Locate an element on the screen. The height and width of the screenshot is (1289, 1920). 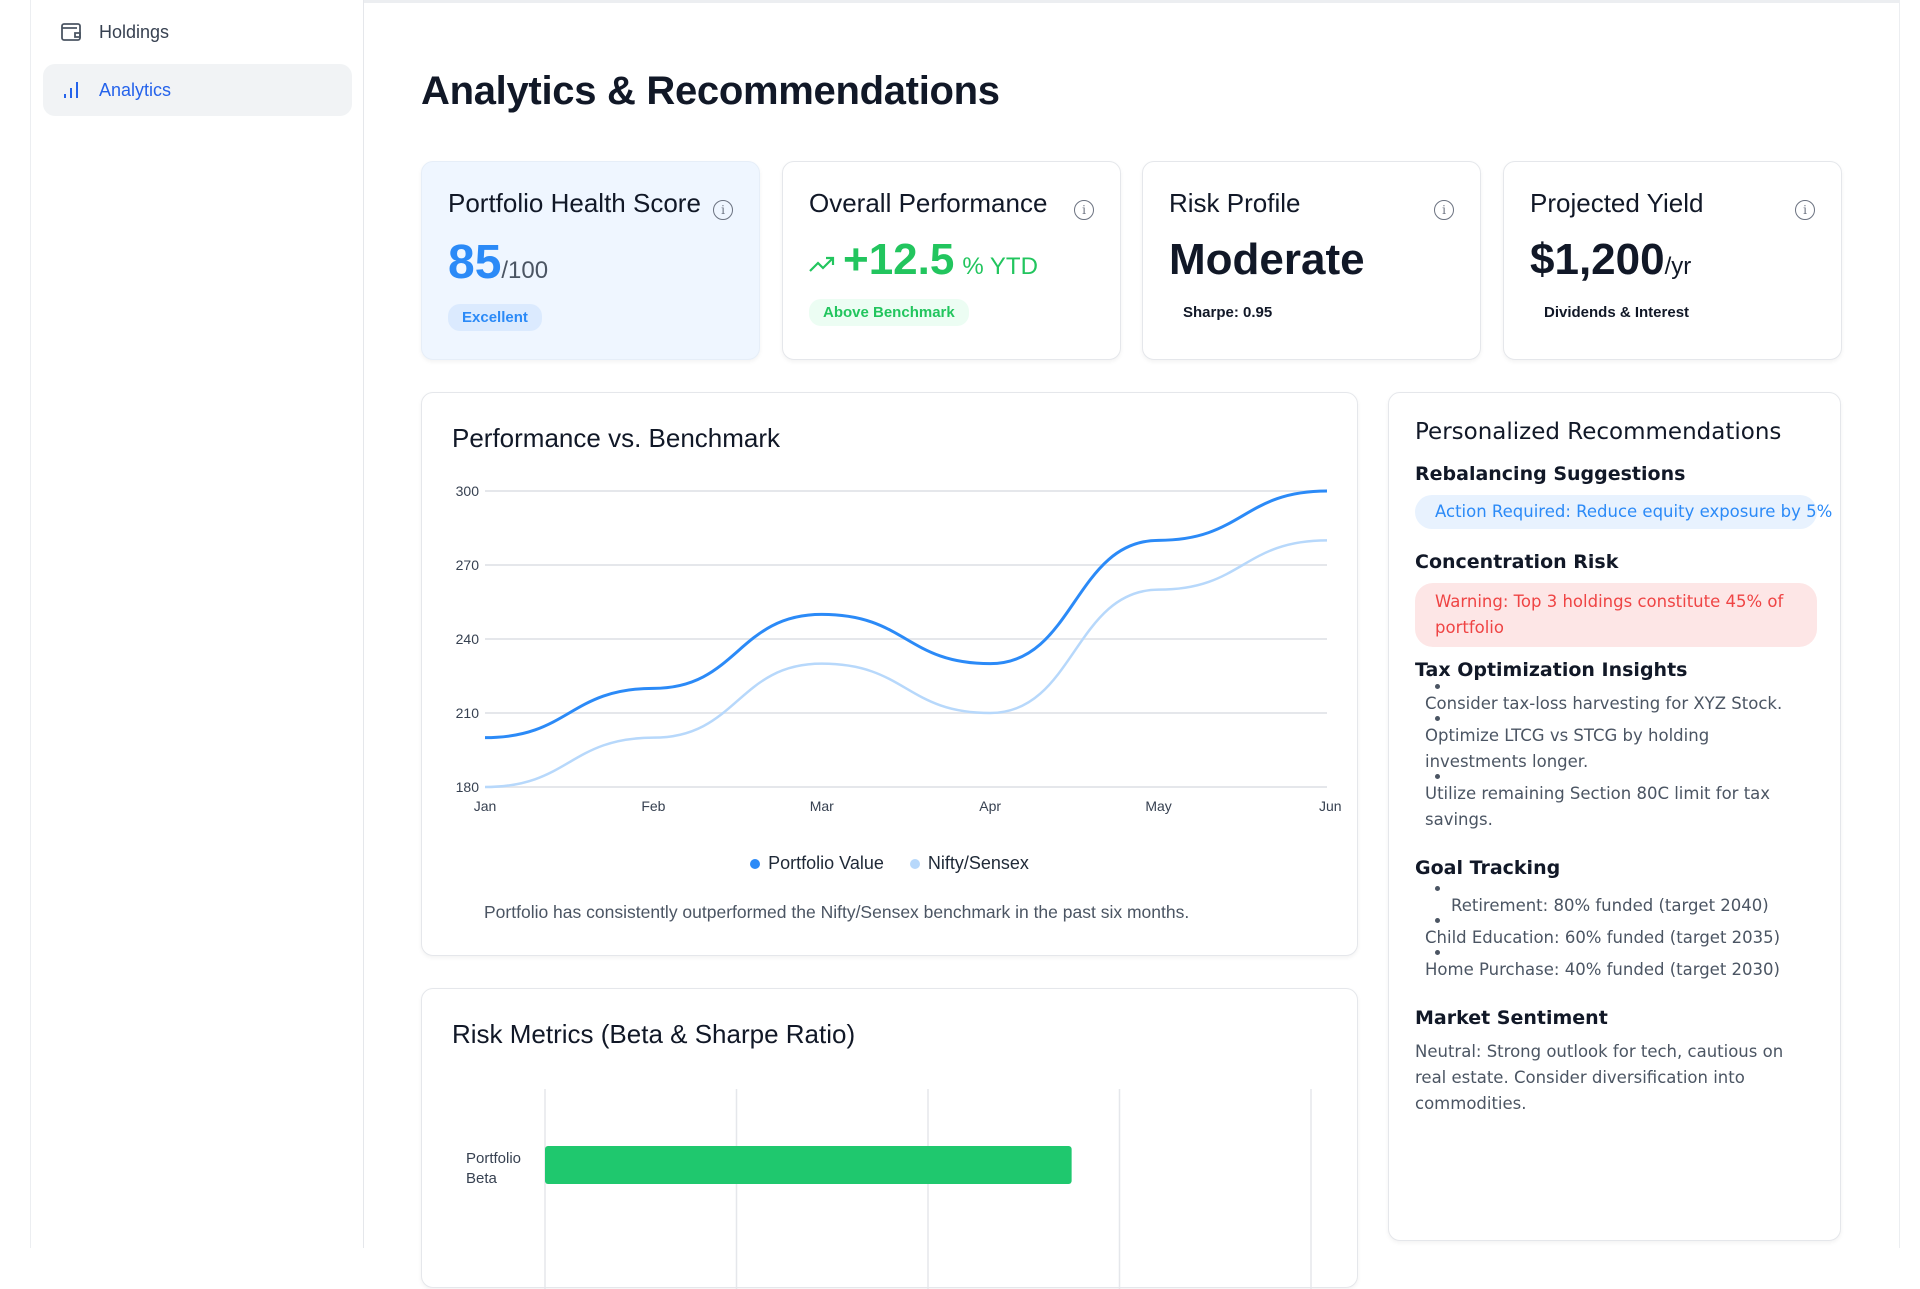
sharpe-ratio: Sharpe: 0.95 is located at coordinates (1228, 312).